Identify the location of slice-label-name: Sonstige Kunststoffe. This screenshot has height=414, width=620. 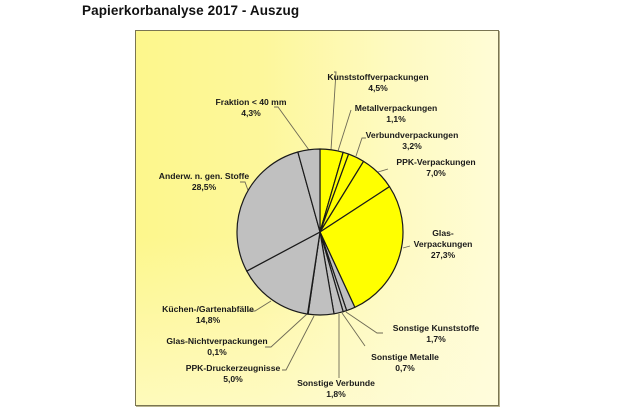
(436, 328).